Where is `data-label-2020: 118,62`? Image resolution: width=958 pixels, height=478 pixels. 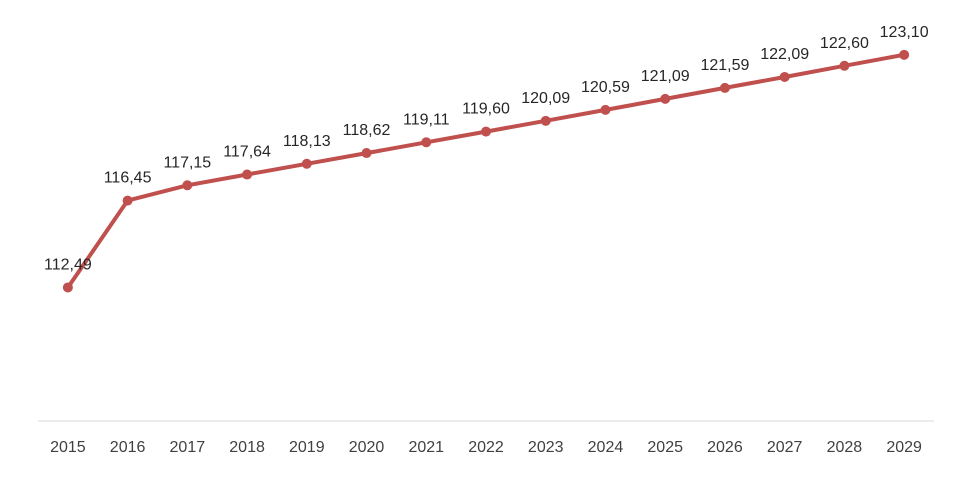
data-label-2020: 118,62 is located at coordinates (367, 130).